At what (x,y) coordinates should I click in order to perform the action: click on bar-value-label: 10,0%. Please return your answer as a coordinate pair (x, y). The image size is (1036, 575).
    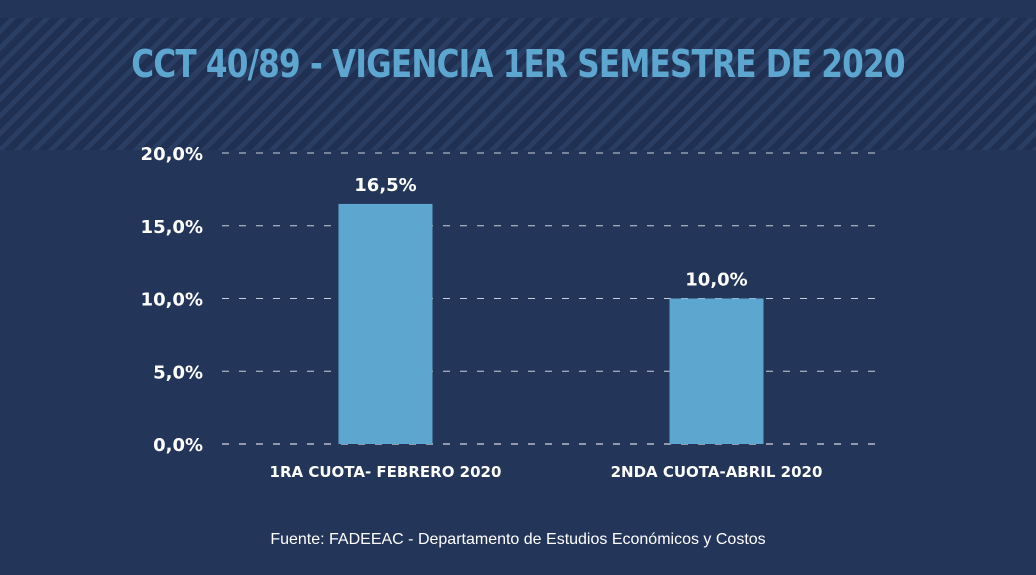
    Looking at the image, I should click on (716, 280).